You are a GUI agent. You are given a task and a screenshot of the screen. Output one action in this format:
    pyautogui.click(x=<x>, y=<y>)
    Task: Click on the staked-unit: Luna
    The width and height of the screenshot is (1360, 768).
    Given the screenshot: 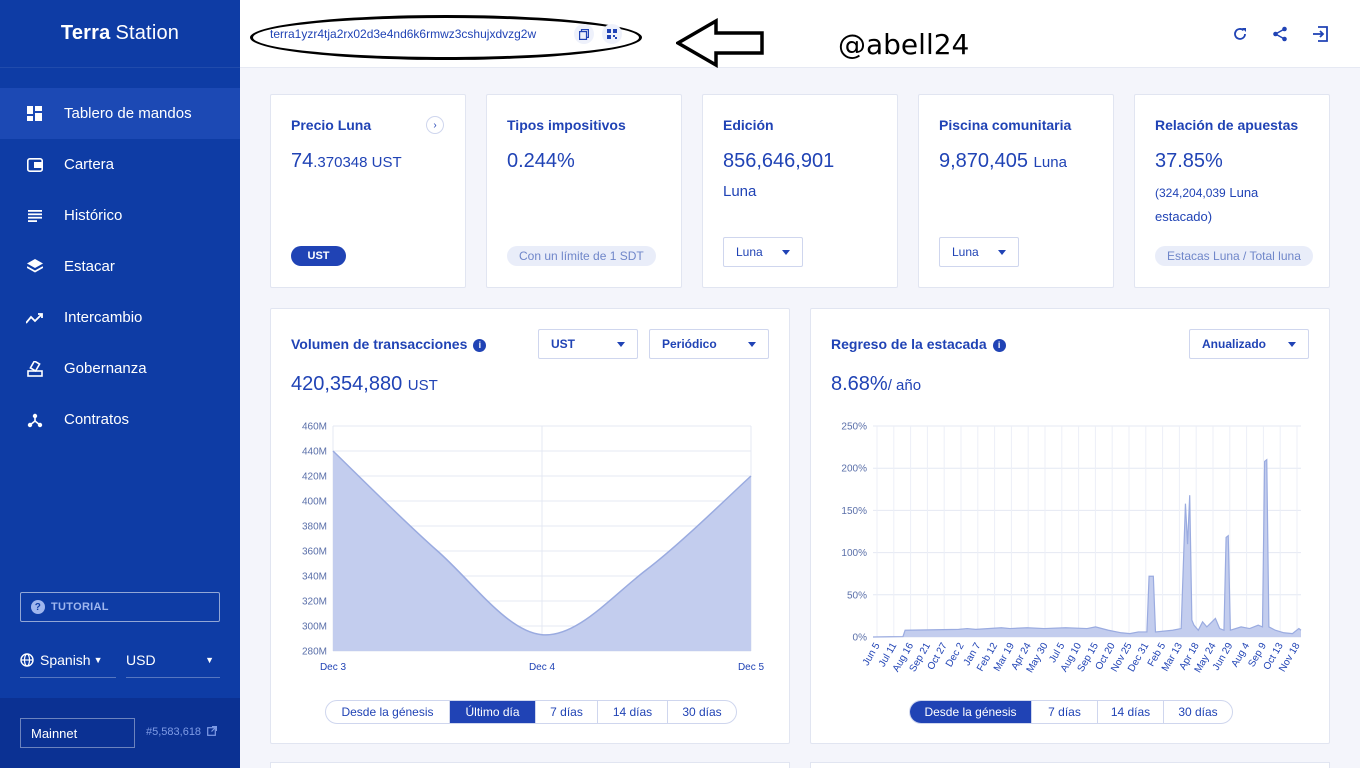 What is the action you would take?
    pyautogui.click(x=1244, y=192)
    